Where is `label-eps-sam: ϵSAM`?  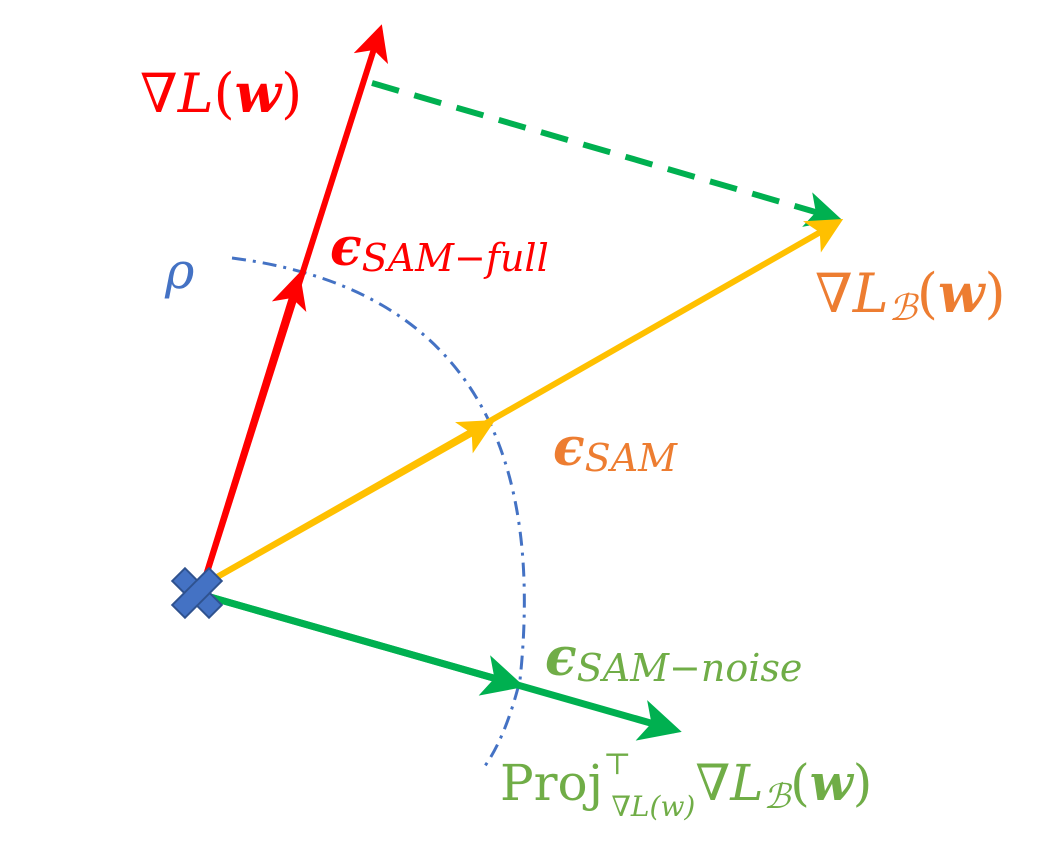 label-eps-sam: ϵSAM is located at coordinates (615, 448).